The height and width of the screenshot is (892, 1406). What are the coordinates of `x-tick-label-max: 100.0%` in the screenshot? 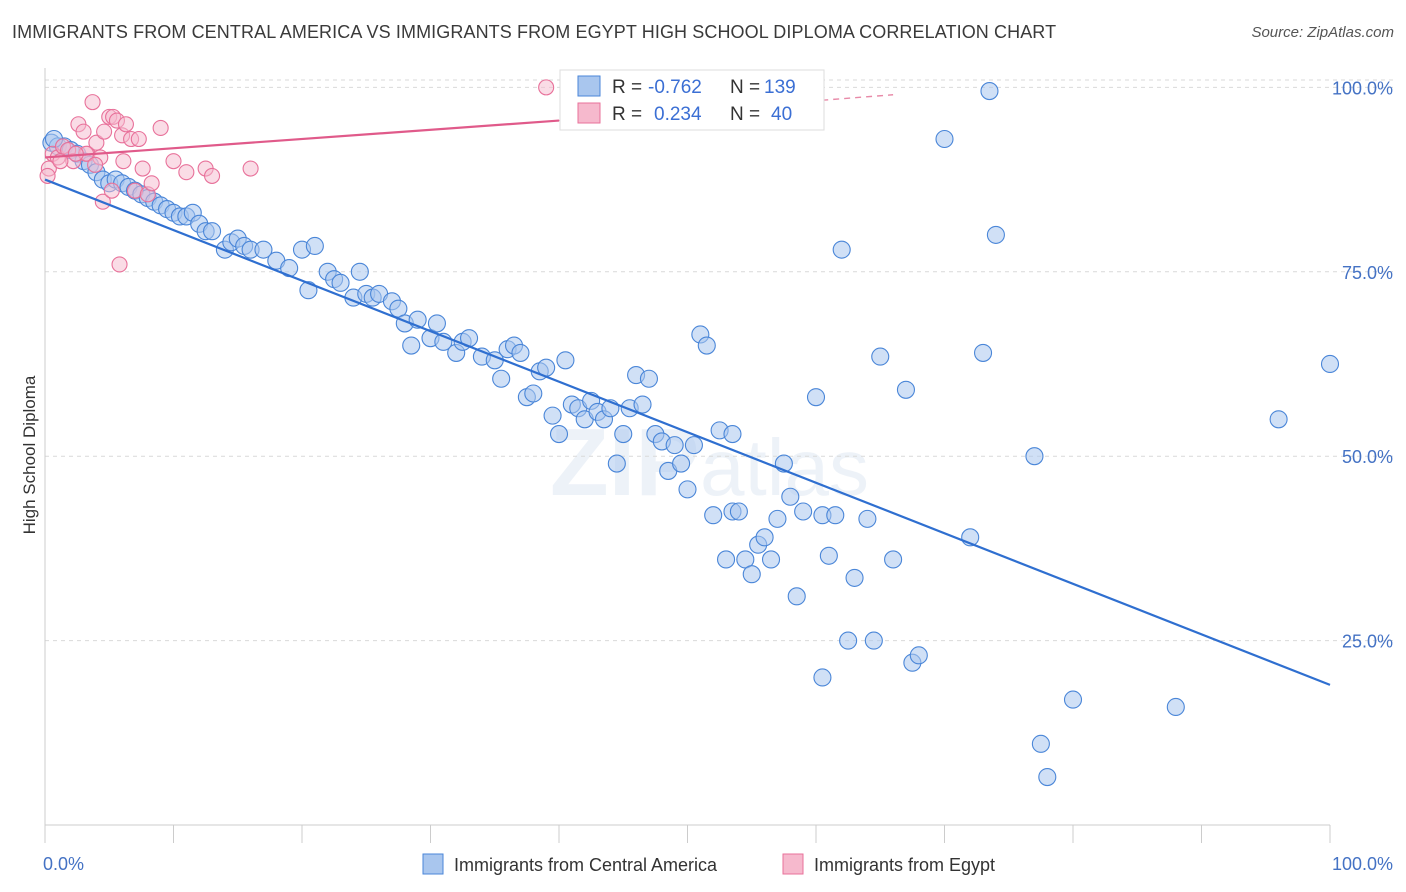 It's located at (1362, 864).